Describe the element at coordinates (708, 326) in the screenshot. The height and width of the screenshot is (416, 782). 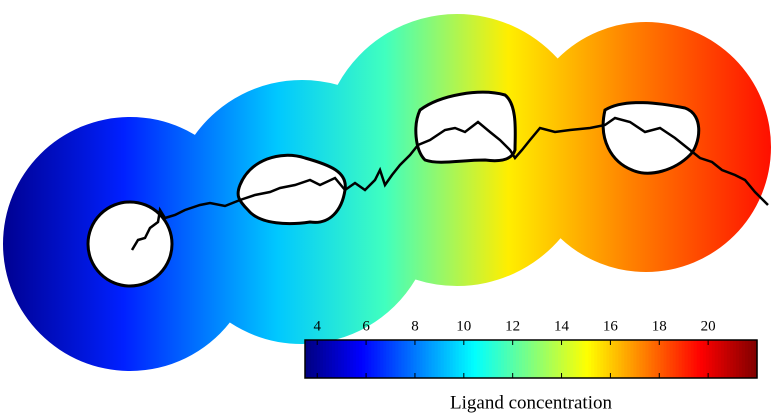
I see `colorbar-tick-label: 20` at that location.